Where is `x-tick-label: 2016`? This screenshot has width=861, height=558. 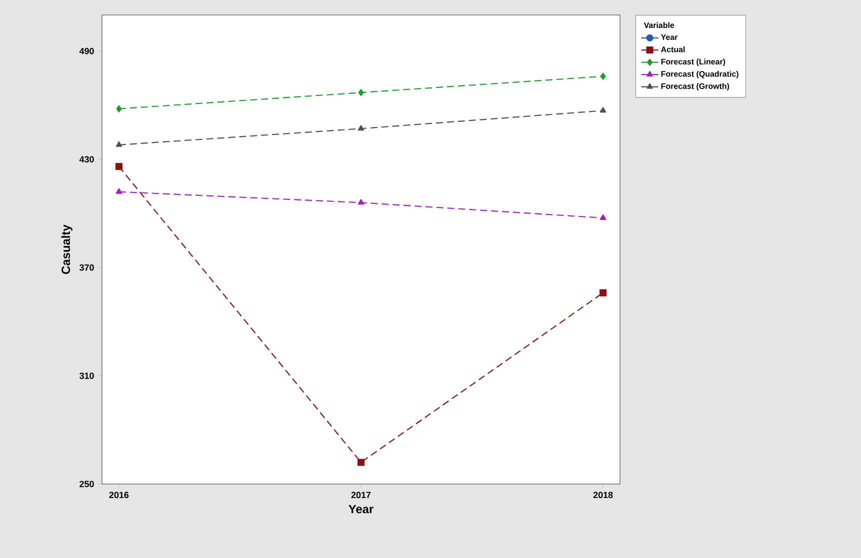 x-tick-label: 2016 is located at coordinates (119, 495).